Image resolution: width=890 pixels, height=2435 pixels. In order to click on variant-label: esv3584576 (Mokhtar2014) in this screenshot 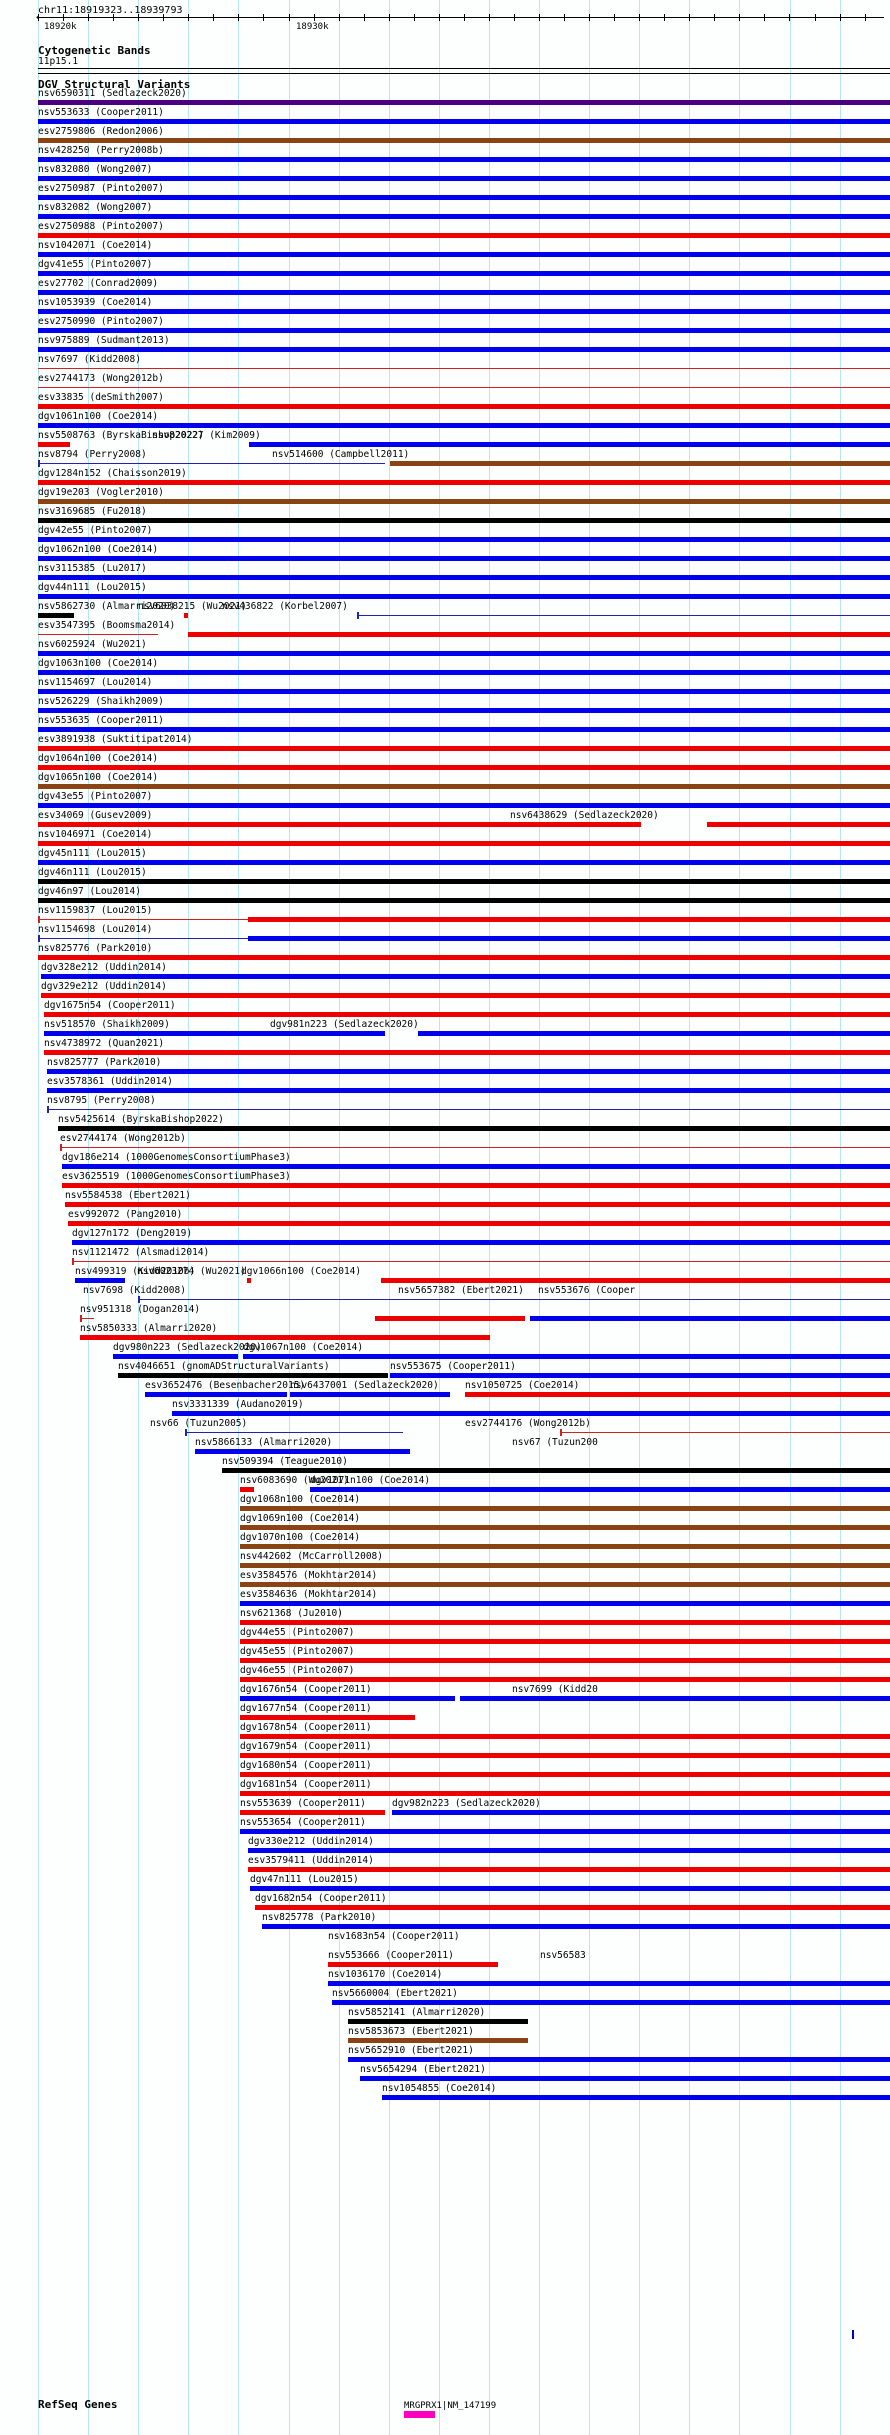, I will do `click(309, 1575)`.